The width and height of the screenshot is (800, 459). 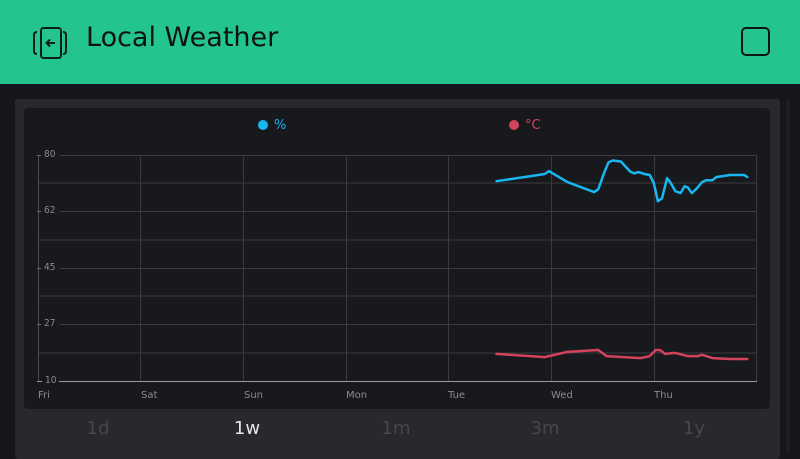 I want to click on range-1d-button: 1d, so click(x=98, y=428).